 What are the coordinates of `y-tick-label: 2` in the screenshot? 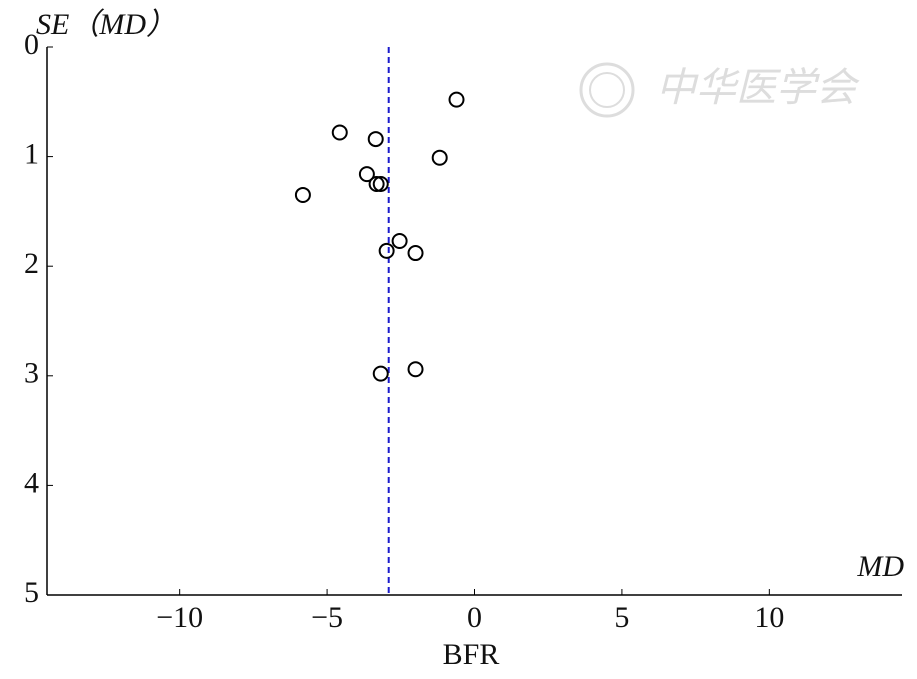 It's located at (31, 263).